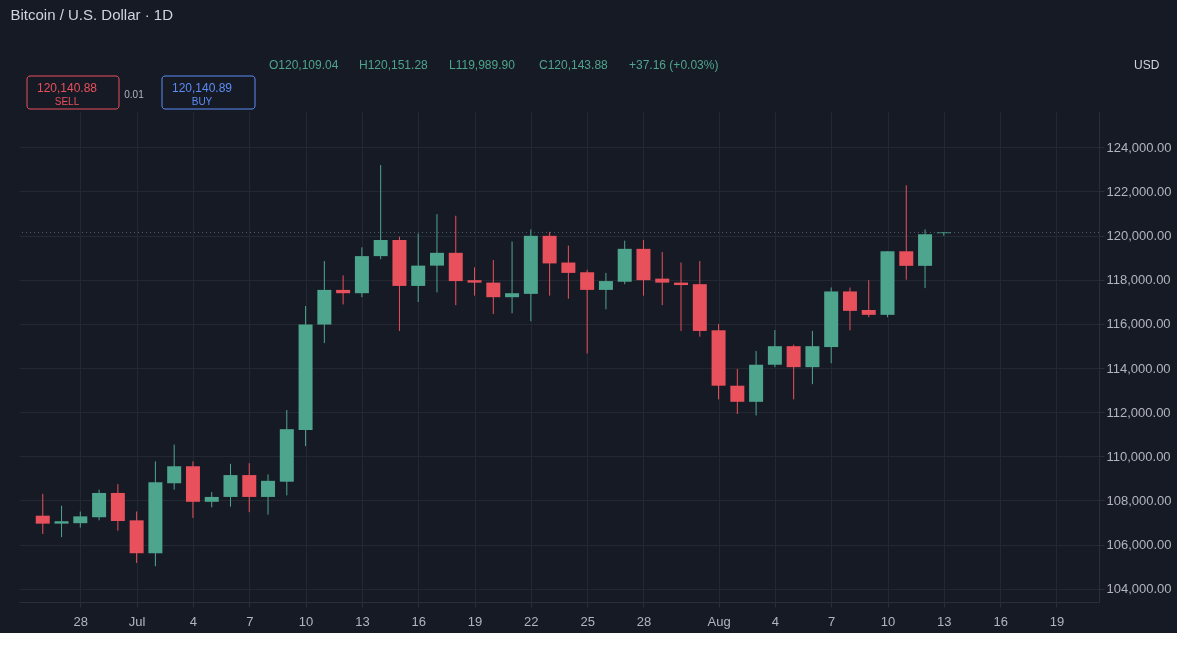 This screenshot has width=1200, height=656. Describe the element at coordinates (1139, 500) in the screenshot. I see `y-tick-label: 108,000.00` at that location.